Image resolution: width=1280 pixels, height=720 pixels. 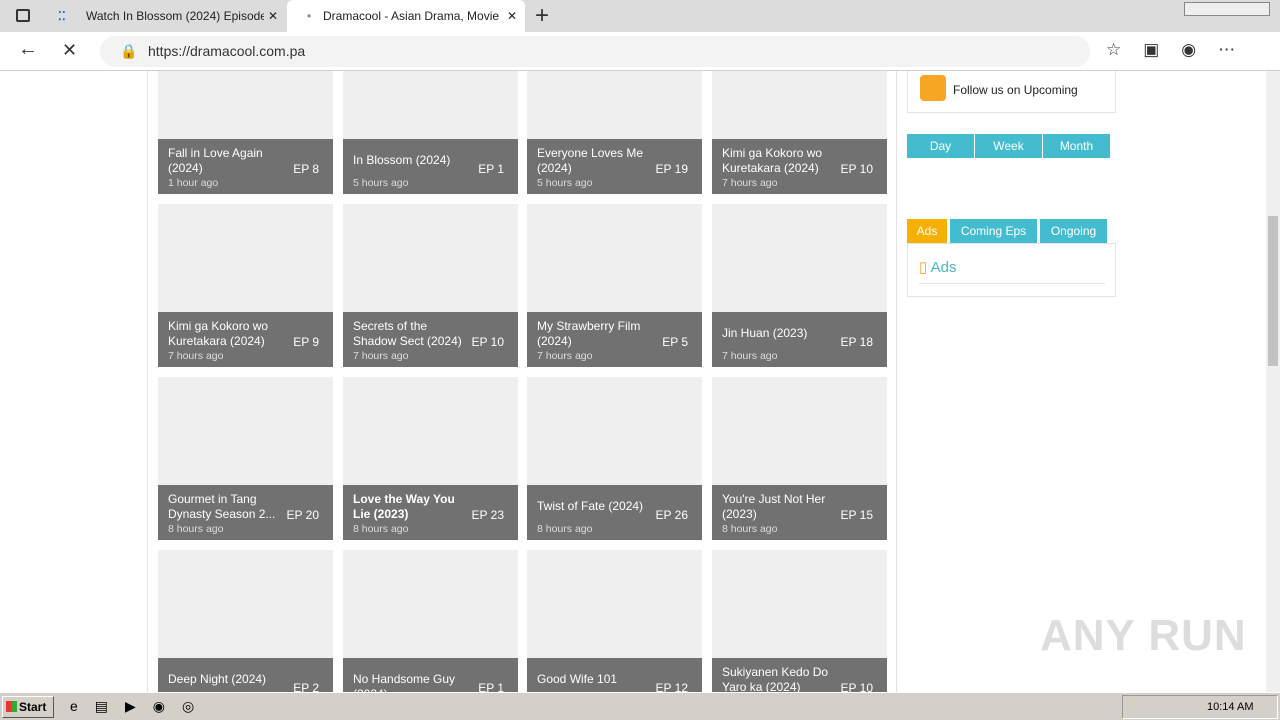 What do you see at coordinates (614, 458) in the screenshot?
I see `drama-card: Twist of Fate (2024) EP 26 8 hours ago` at bounding box center [614, 458].